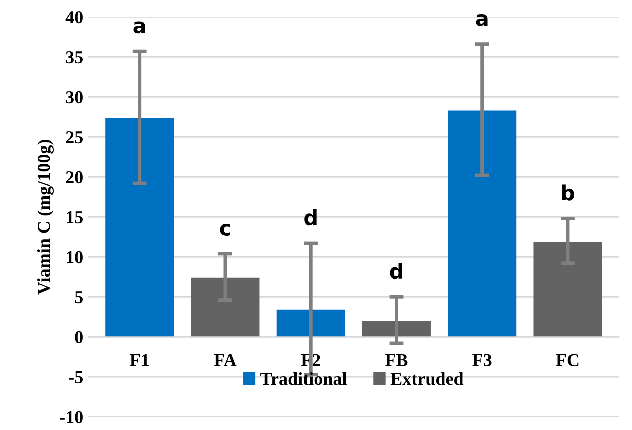 This screenshot has height=430, width=632. Describe the element at coordinates (74, 97) in the screenshot. I see `y-tick-label: 30` at that location.